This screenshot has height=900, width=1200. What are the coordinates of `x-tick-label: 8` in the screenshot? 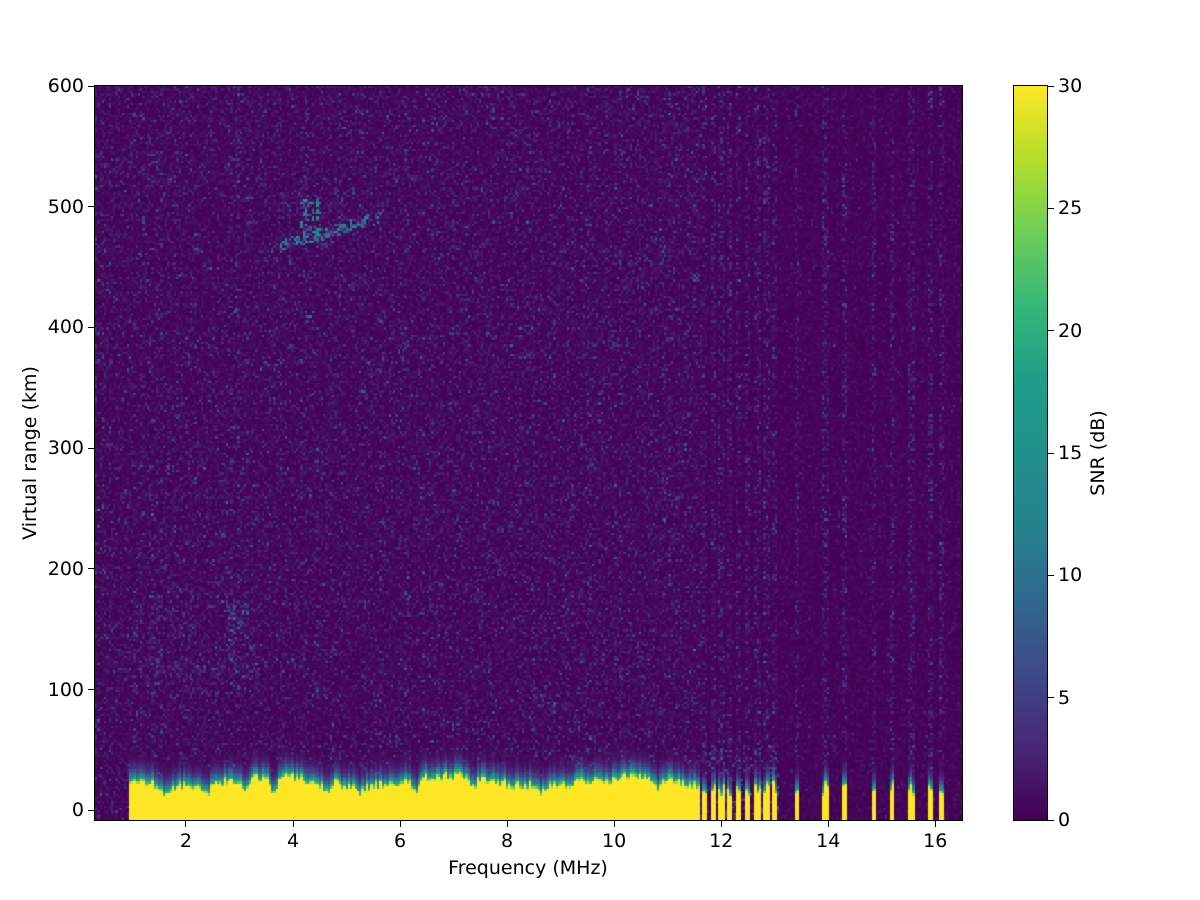 It's located at (507, 841).